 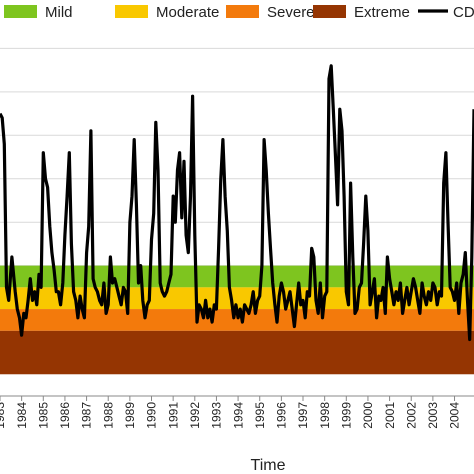 What do you see at coordinates (237, 352) in the screenshot?
I see `band-extreme` at bounding box center [237, 352].